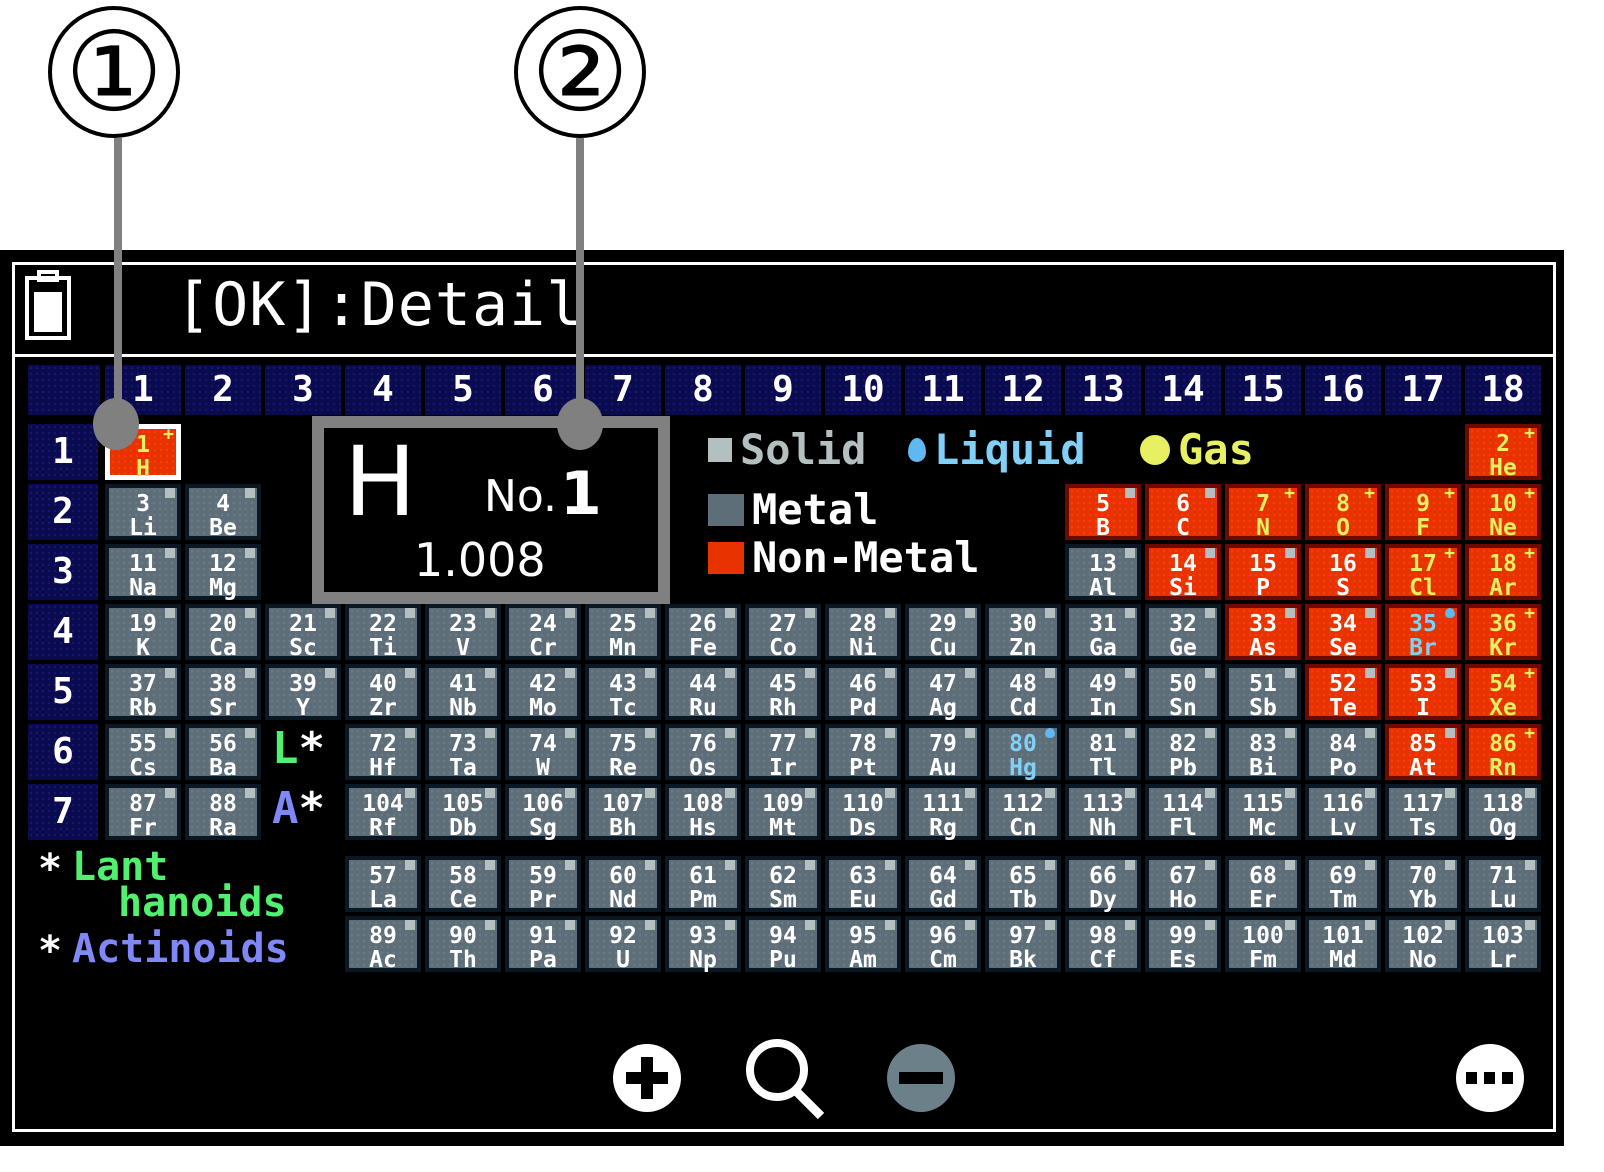  Describe the element at coordinates (1183, 812) in the screenshot. I see `element-cell: 114 Fl` at that location.